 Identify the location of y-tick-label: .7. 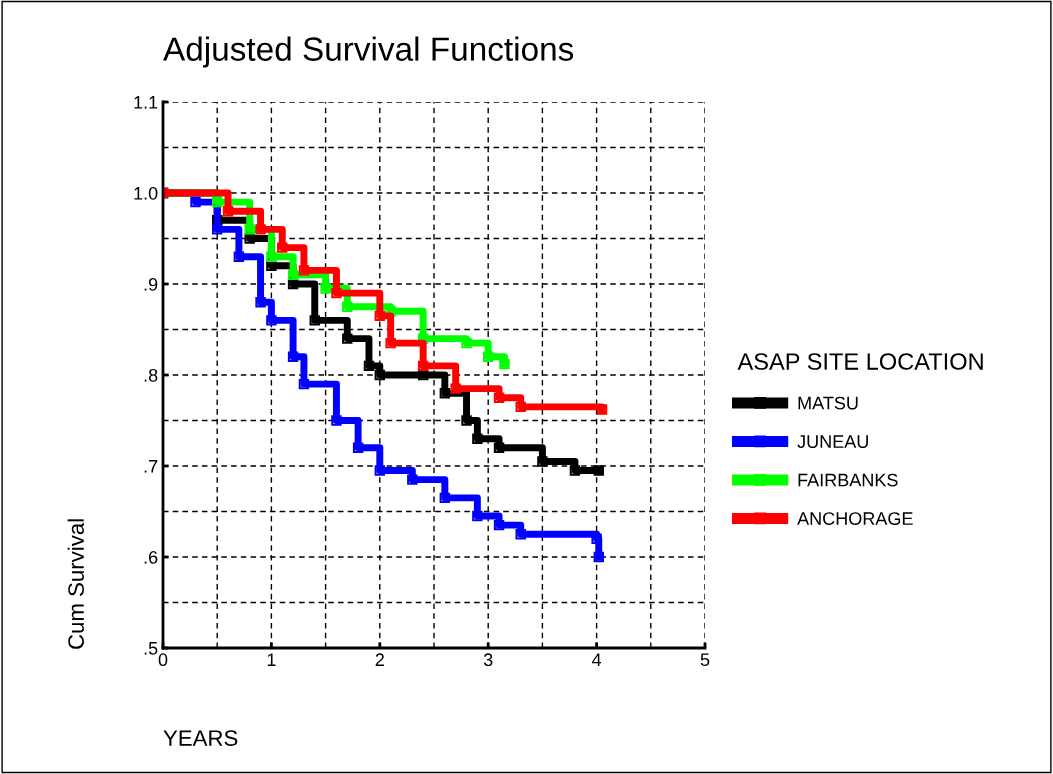
(151, 466).